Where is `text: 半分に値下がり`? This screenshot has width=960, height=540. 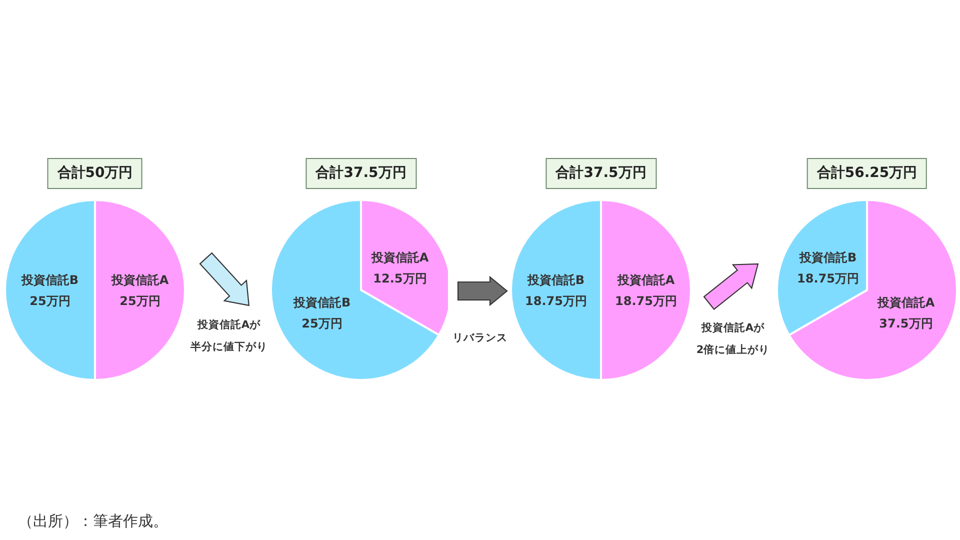 text: 半分に値下がり is located at coordinates (229, 347).